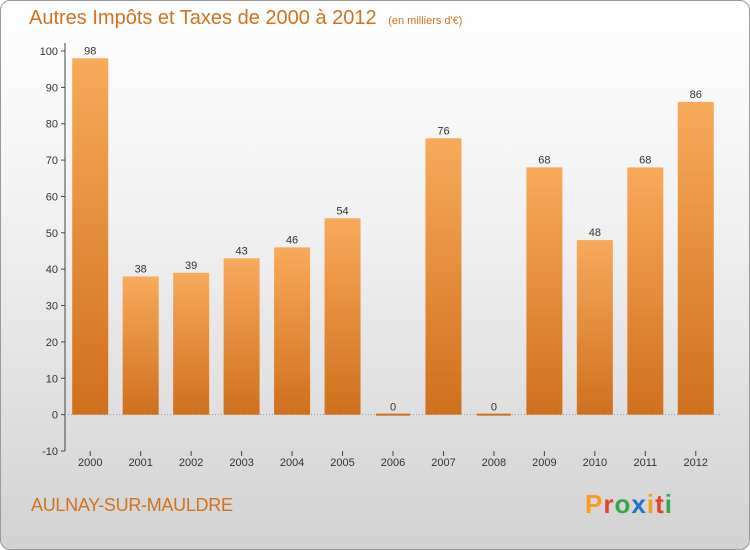  What do you see at coordinates (52, 307) in the screenshot?
I see `y-tick-label: 30` at bounding box center [52, 307].